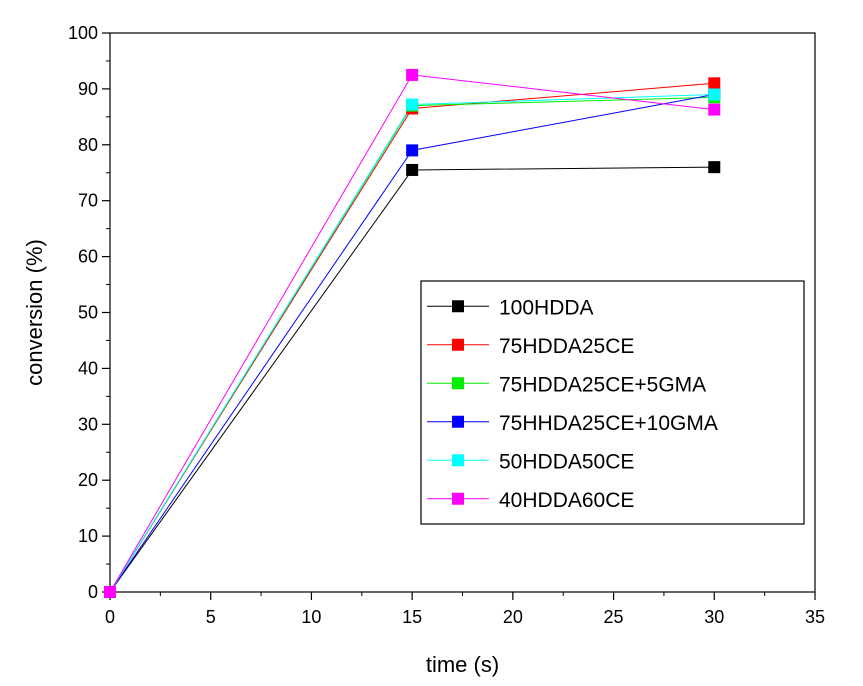  What do you see at coordinates (88, 536) in the screenshot?
I see `y-tick-label: 10` at bounding box center [88, 536].